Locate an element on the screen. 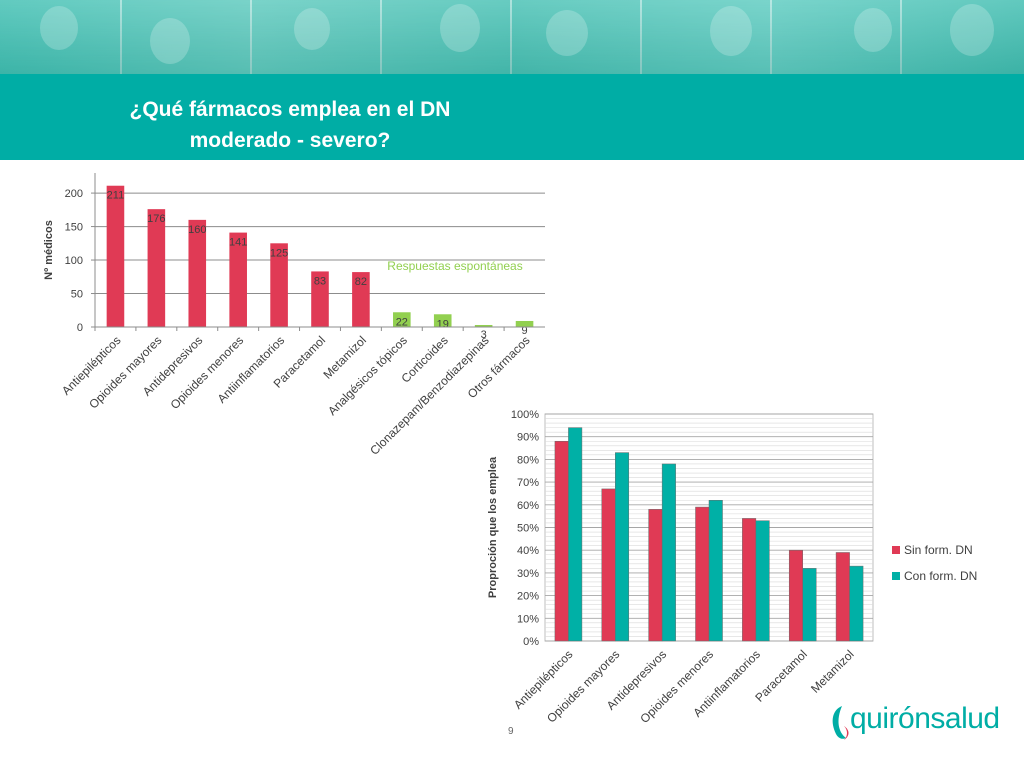  data-label: 19 is located at coordinates (443, 324).